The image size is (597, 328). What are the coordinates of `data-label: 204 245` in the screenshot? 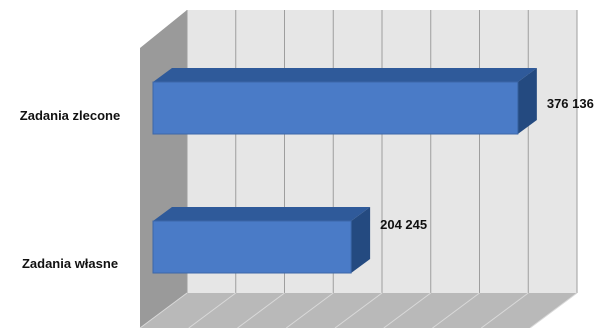 It's located at (403, 224).